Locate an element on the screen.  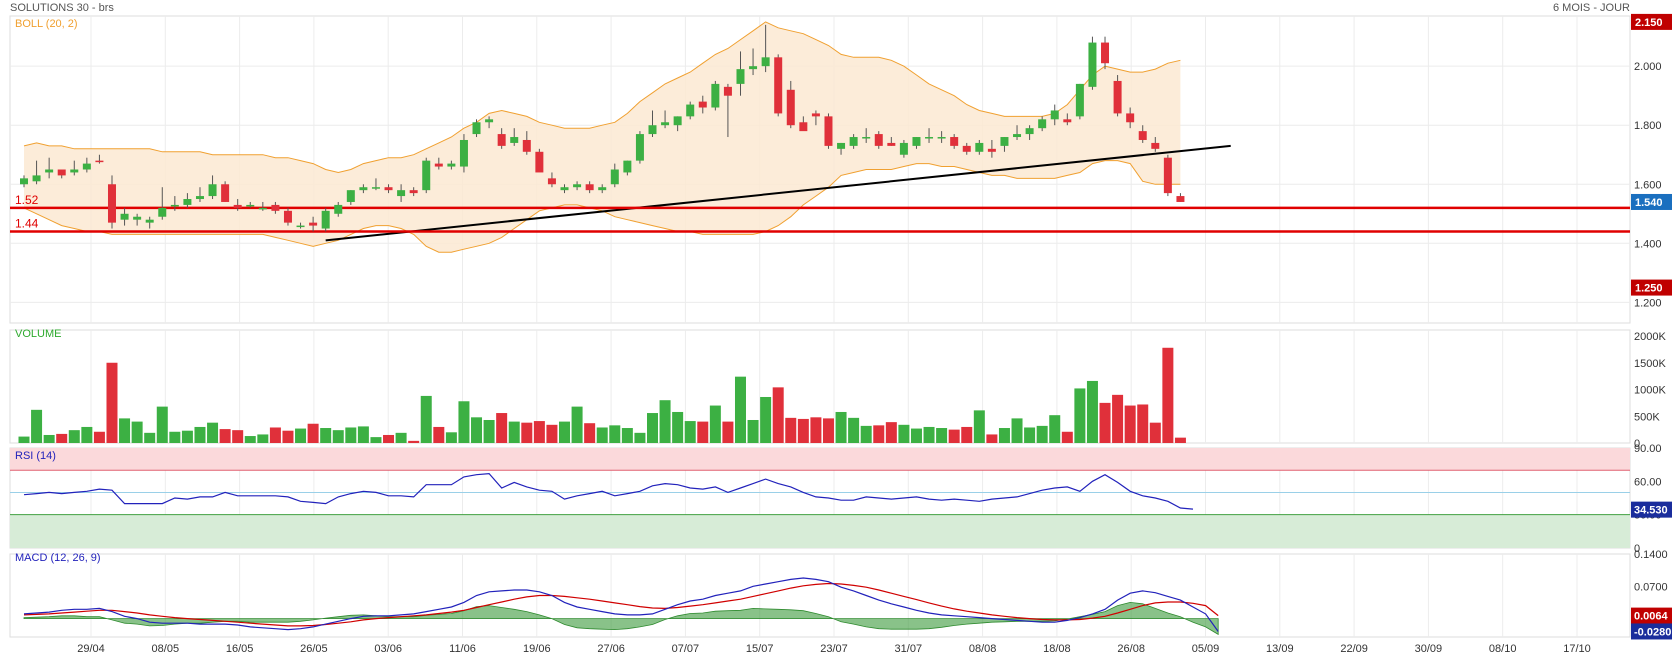
price-tag-bg is located at coordinates (1651, 287).